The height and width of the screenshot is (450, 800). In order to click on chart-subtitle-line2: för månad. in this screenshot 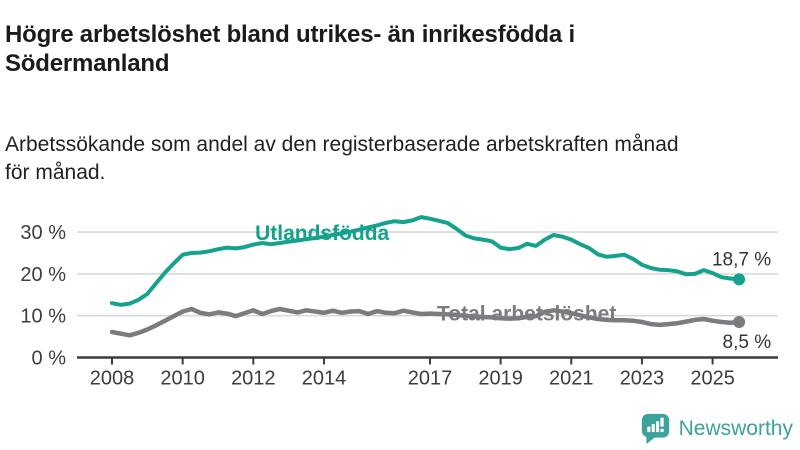, I will do `click(55, 172)`.